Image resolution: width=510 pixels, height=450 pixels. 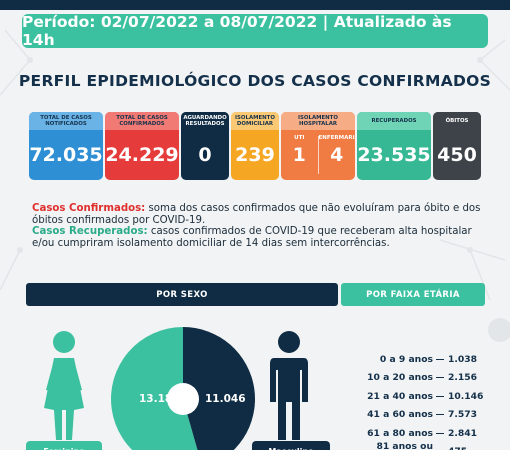 What do you see at coordinates (463, 433) in the screenshot?
I see `age-group-value: 2.841` at bounding box center [463, 433].